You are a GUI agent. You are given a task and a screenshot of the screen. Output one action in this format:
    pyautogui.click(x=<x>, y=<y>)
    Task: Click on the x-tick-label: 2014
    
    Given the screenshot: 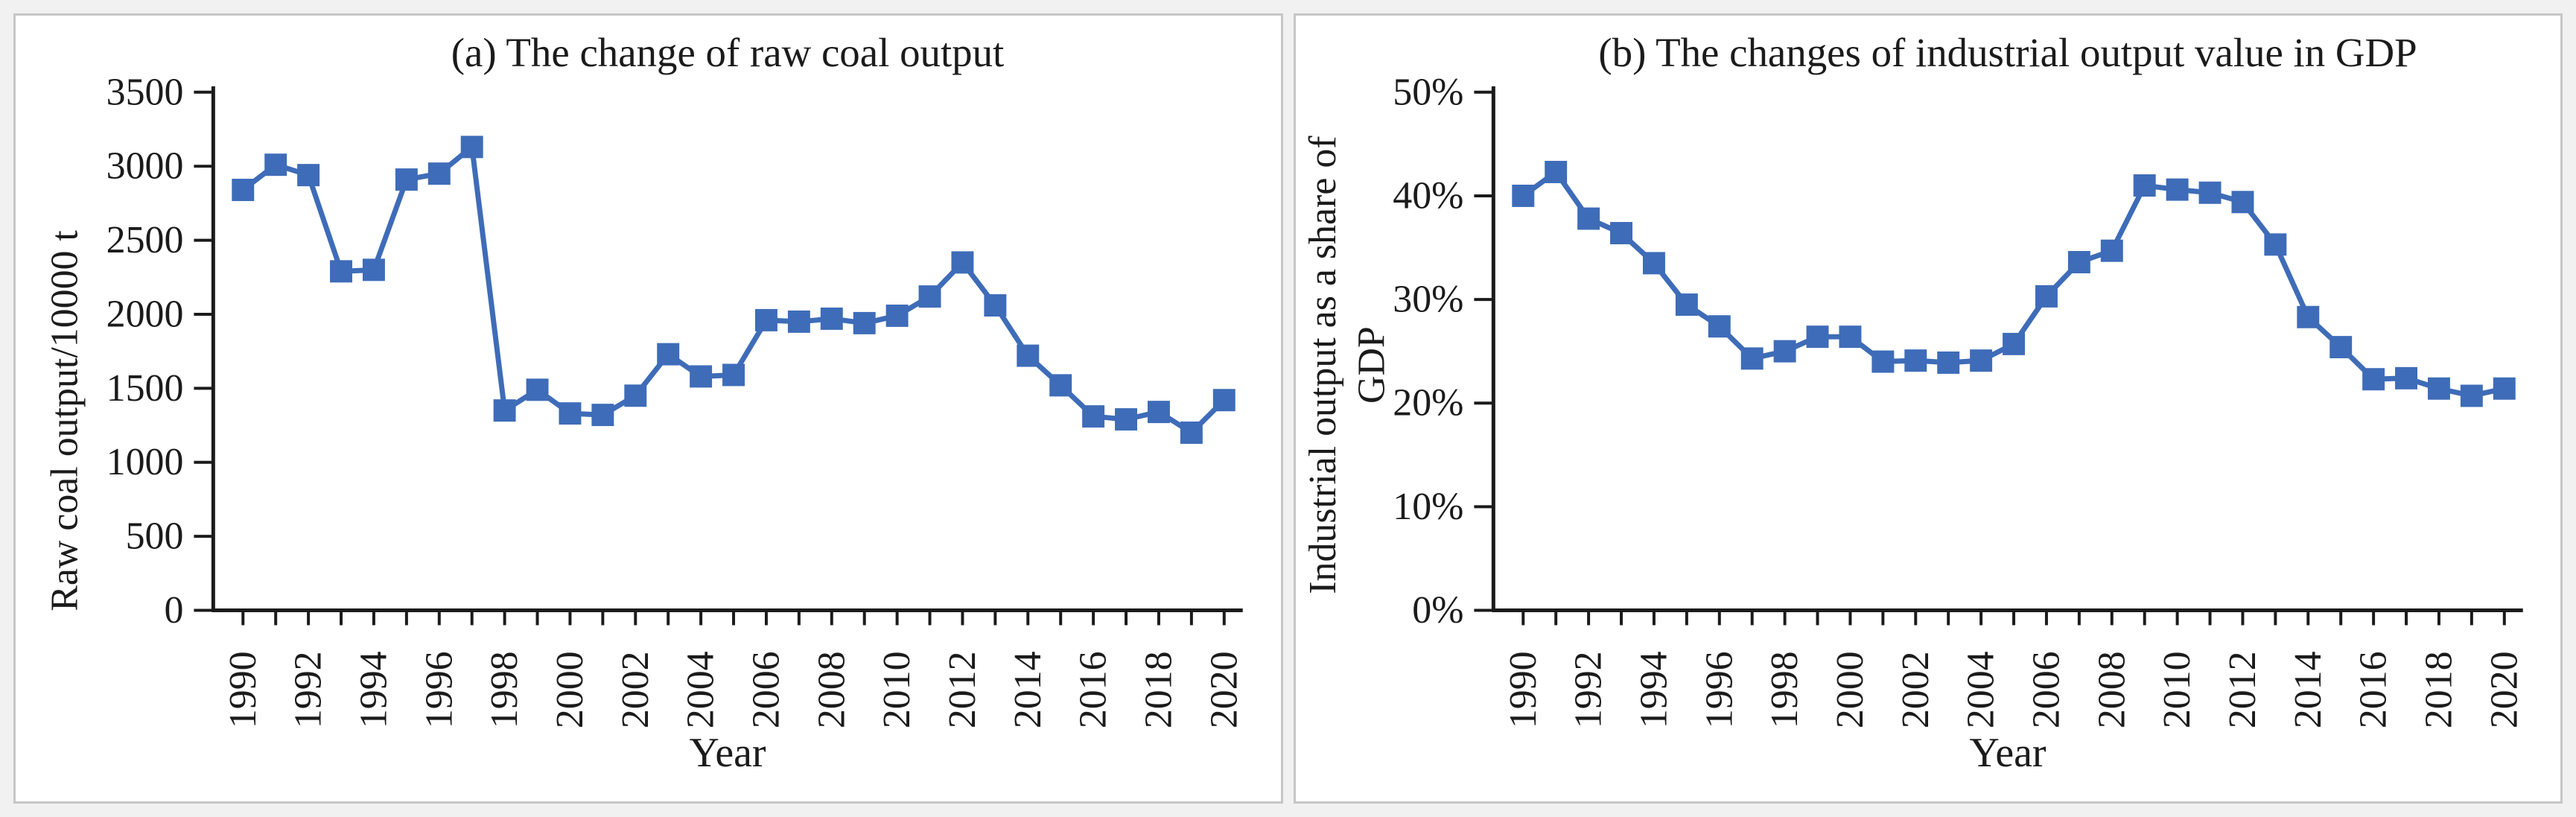 What is the action you would take?
    pyautogui.click(x=1028, y=689)
    